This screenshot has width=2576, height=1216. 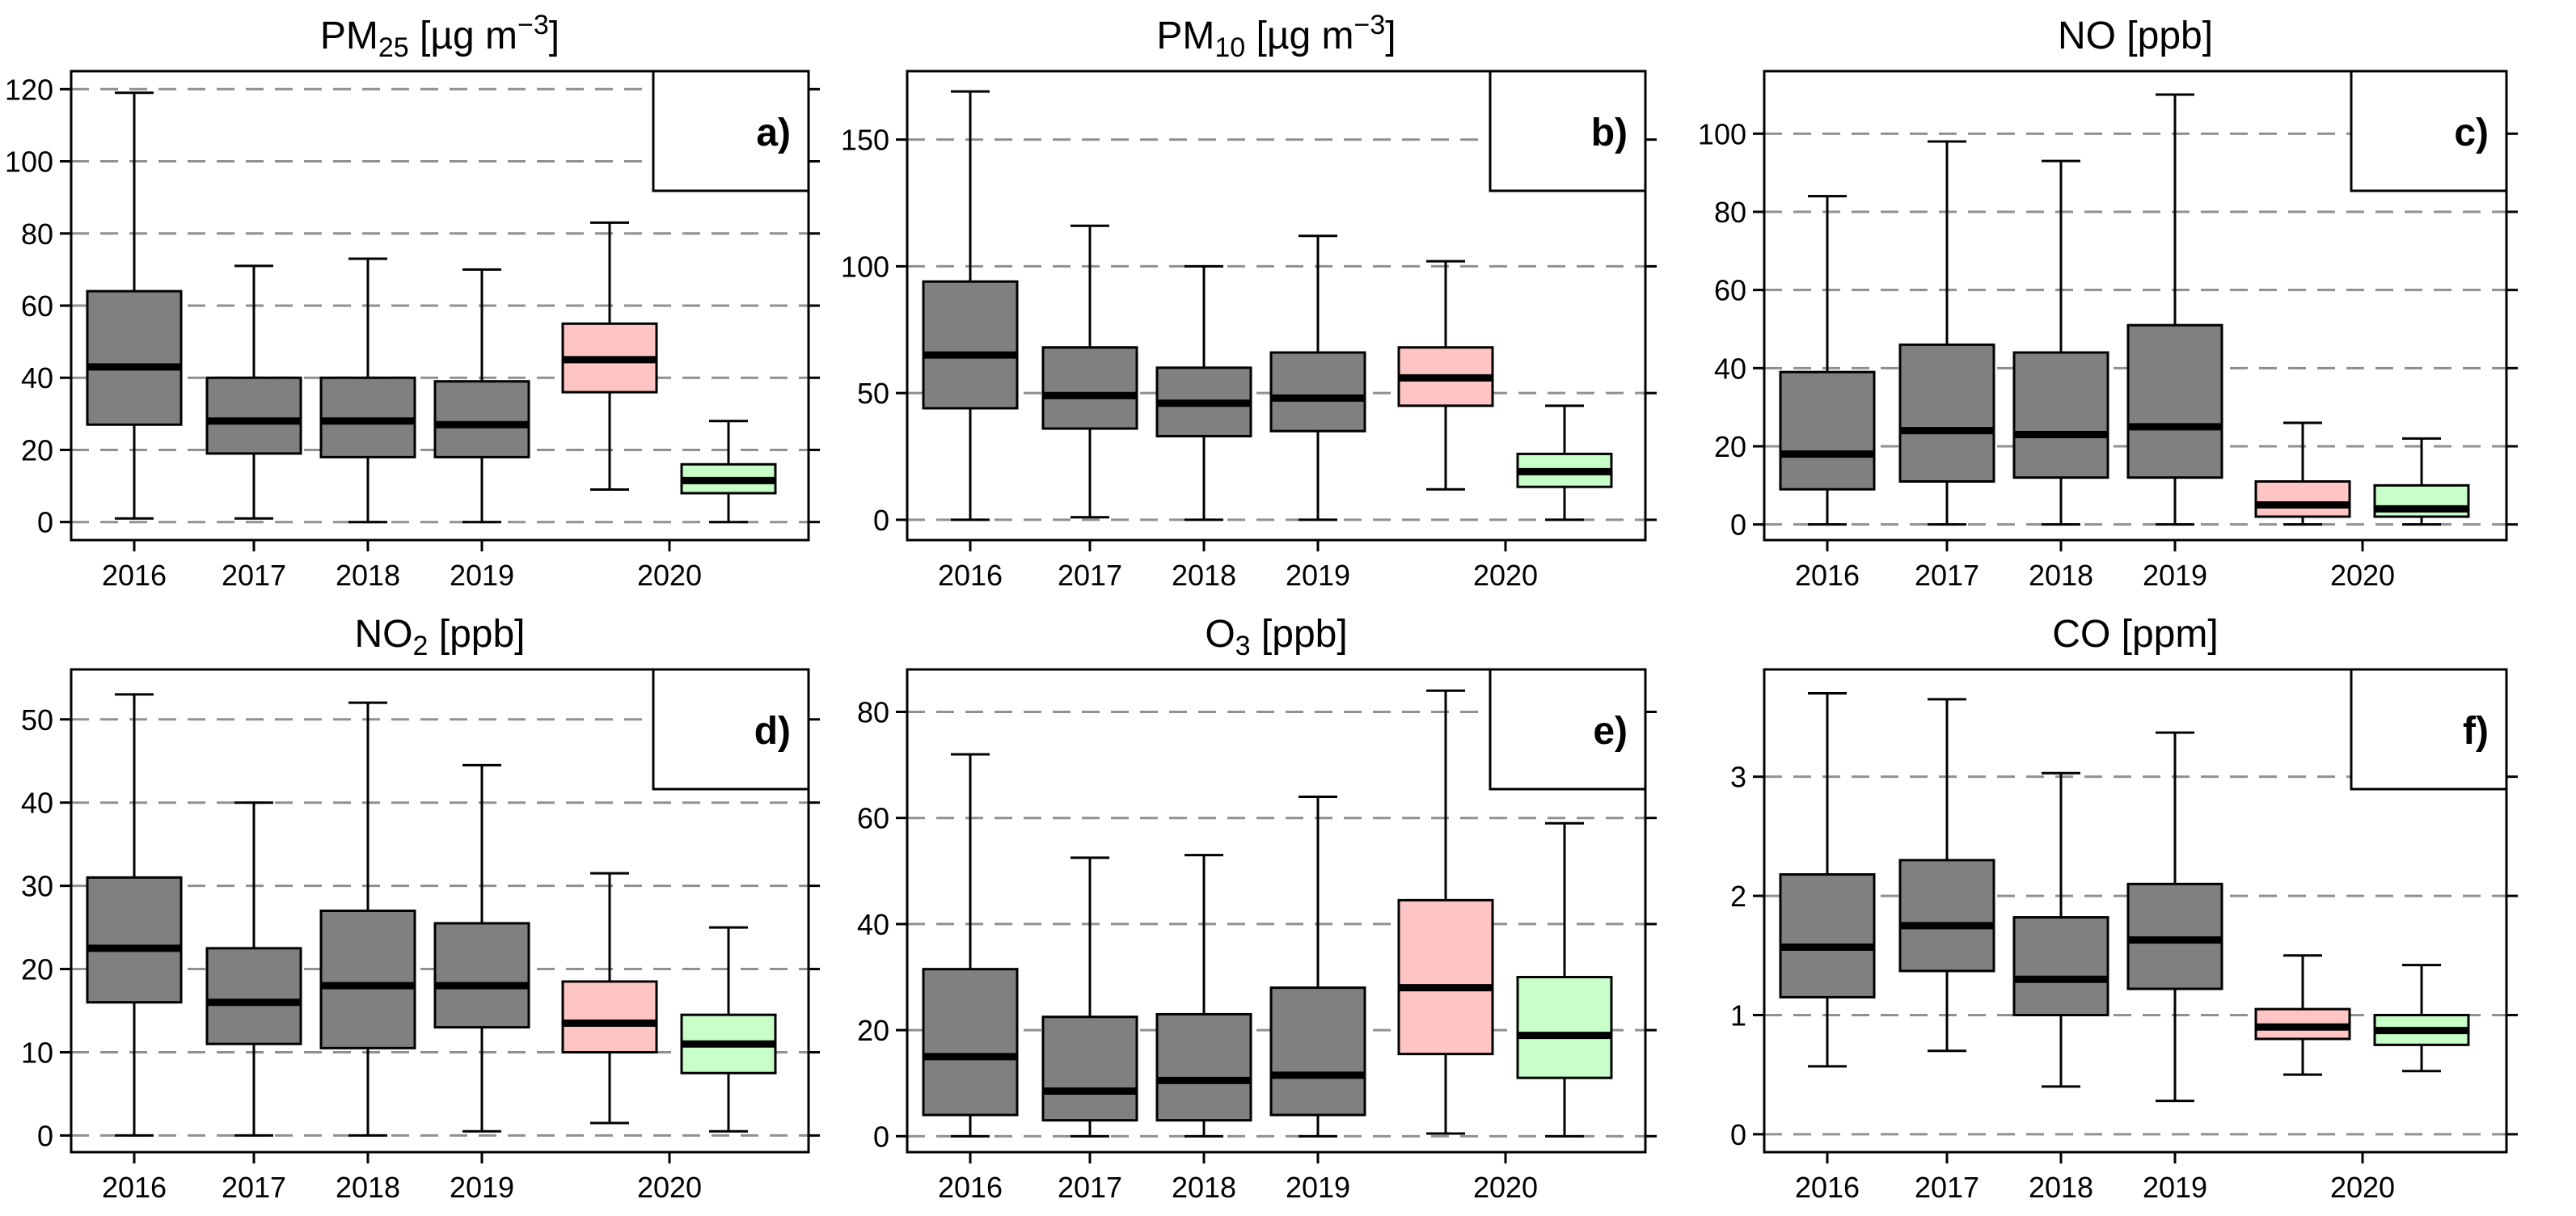 I want to click on box-co-2018, so click(x=2060, y=930).